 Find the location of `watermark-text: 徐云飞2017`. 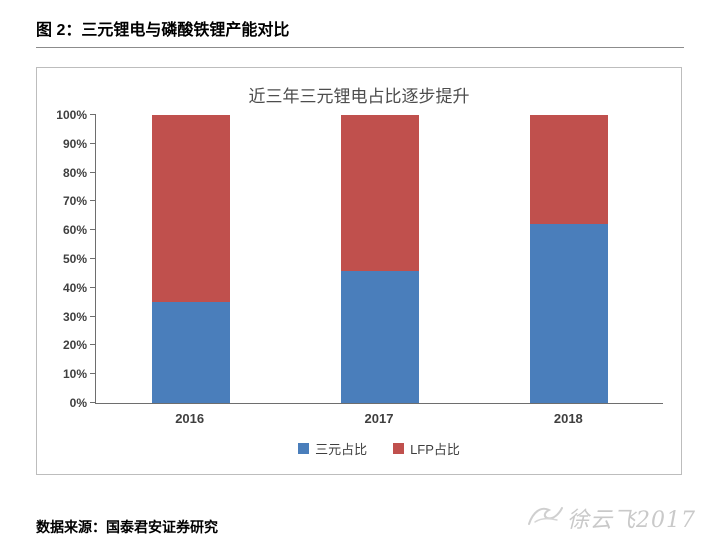

watermark-text: 徐云飞2017 is located at coordinates (631, 520).